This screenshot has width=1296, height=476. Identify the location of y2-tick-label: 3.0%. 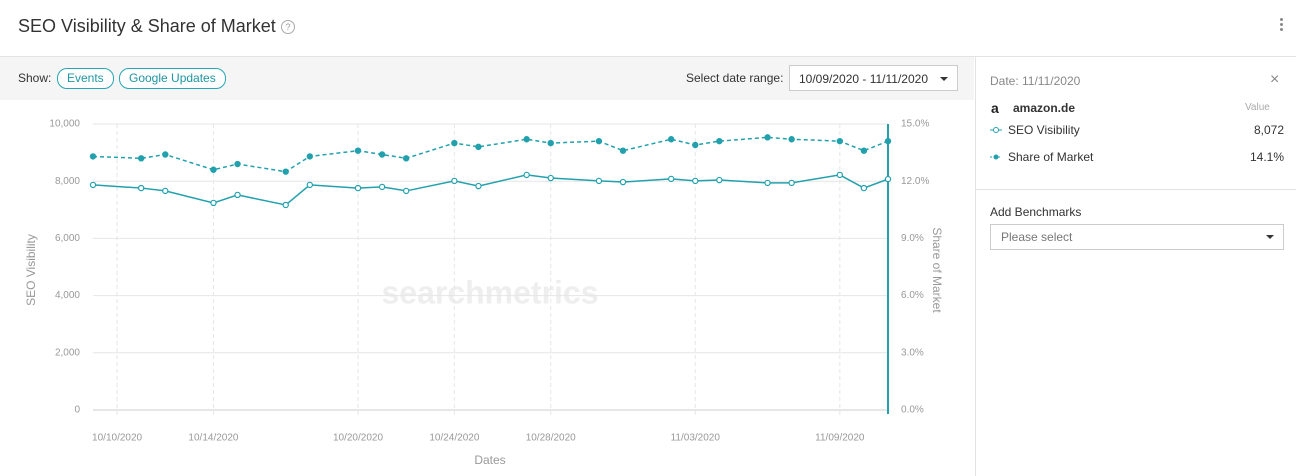
(912, 352).